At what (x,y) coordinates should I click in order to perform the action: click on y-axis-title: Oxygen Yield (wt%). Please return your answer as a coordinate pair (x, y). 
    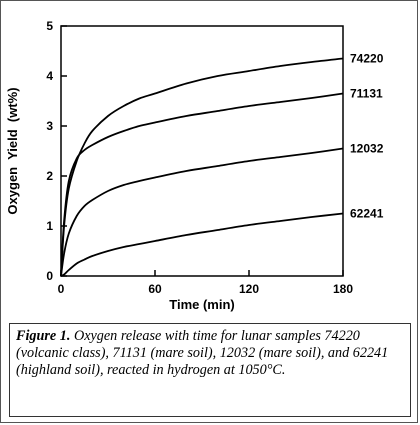
    Looking at the image, I should click on (12, 150).